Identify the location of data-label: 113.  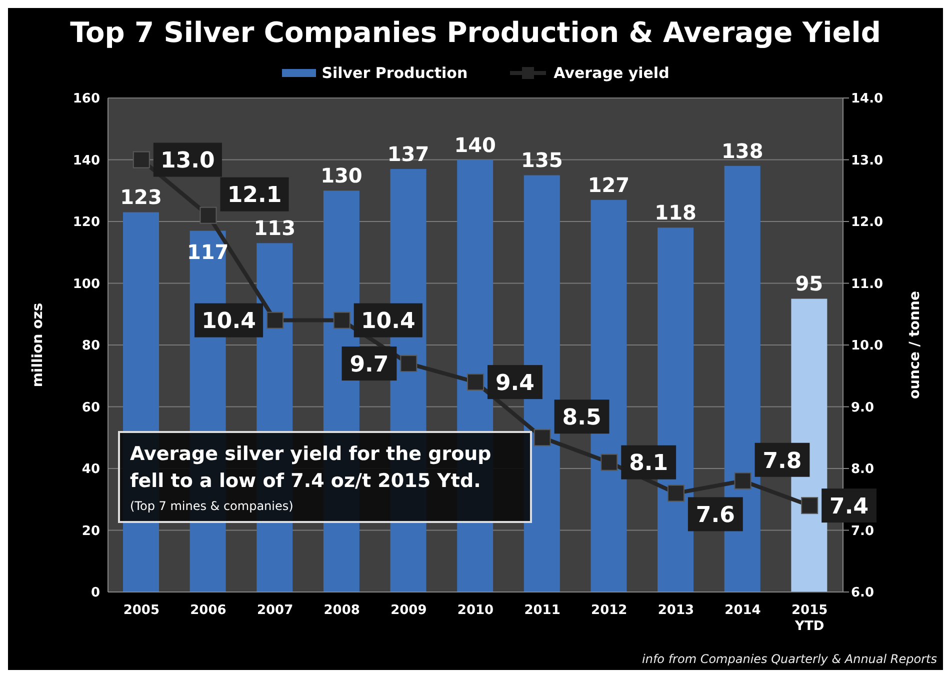
(275, 228).